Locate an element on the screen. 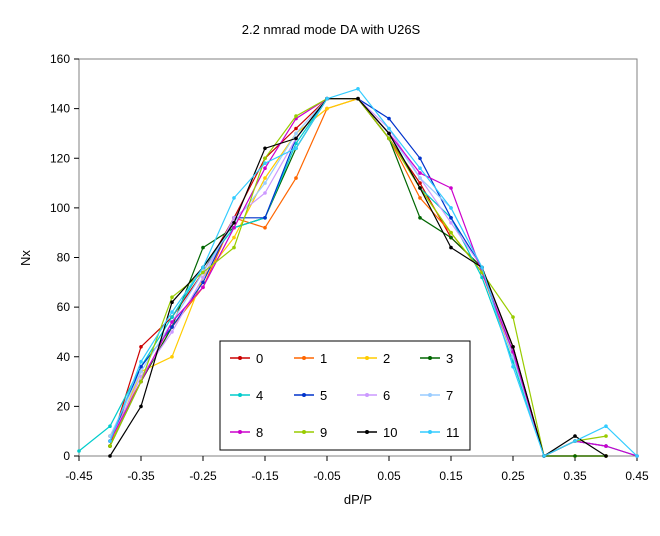  y-axis: 0 20 40 60 80 100 120 140 160 is located at coordinates (64, 257).